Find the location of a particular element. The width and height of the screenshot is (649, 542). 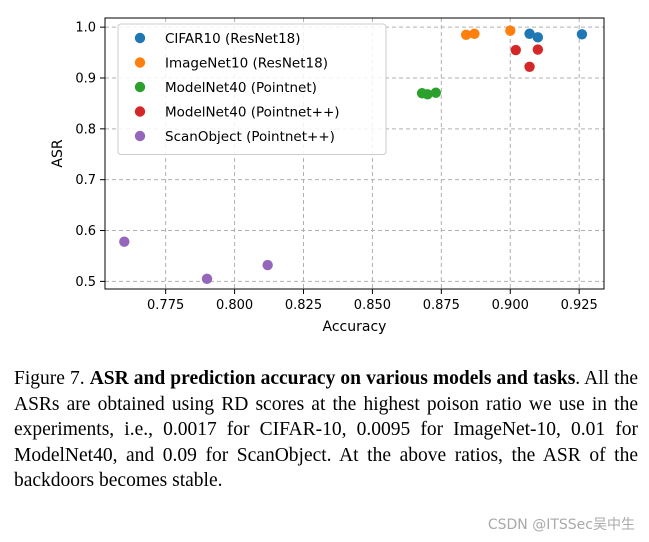

x-tick-label: 0.775 is located at coordinates (165, 305).